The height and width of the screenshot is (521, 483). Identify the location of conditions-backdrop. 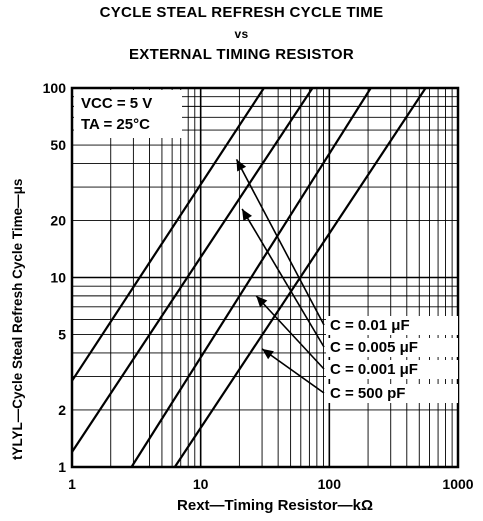
(128, 114).